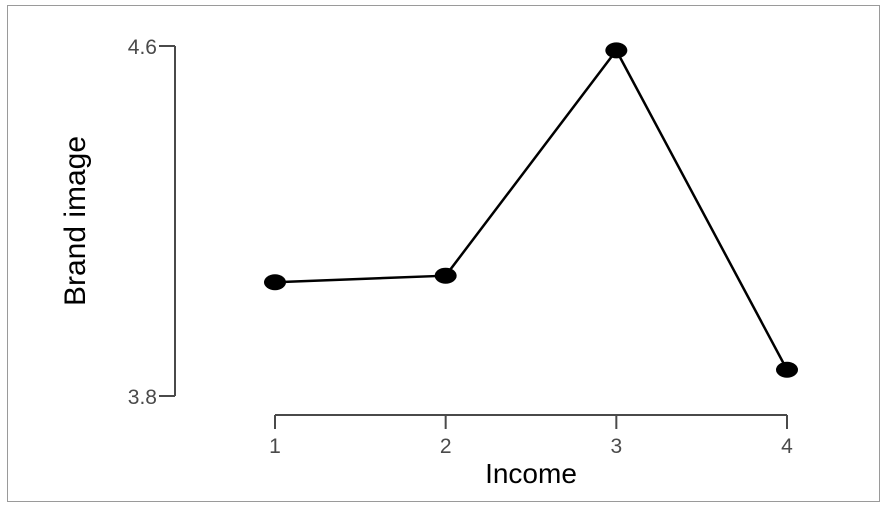 Image resolution: width=883 pixels, height=506 pixels. I want to click on x-tick-label: 3, so click(616, 446).